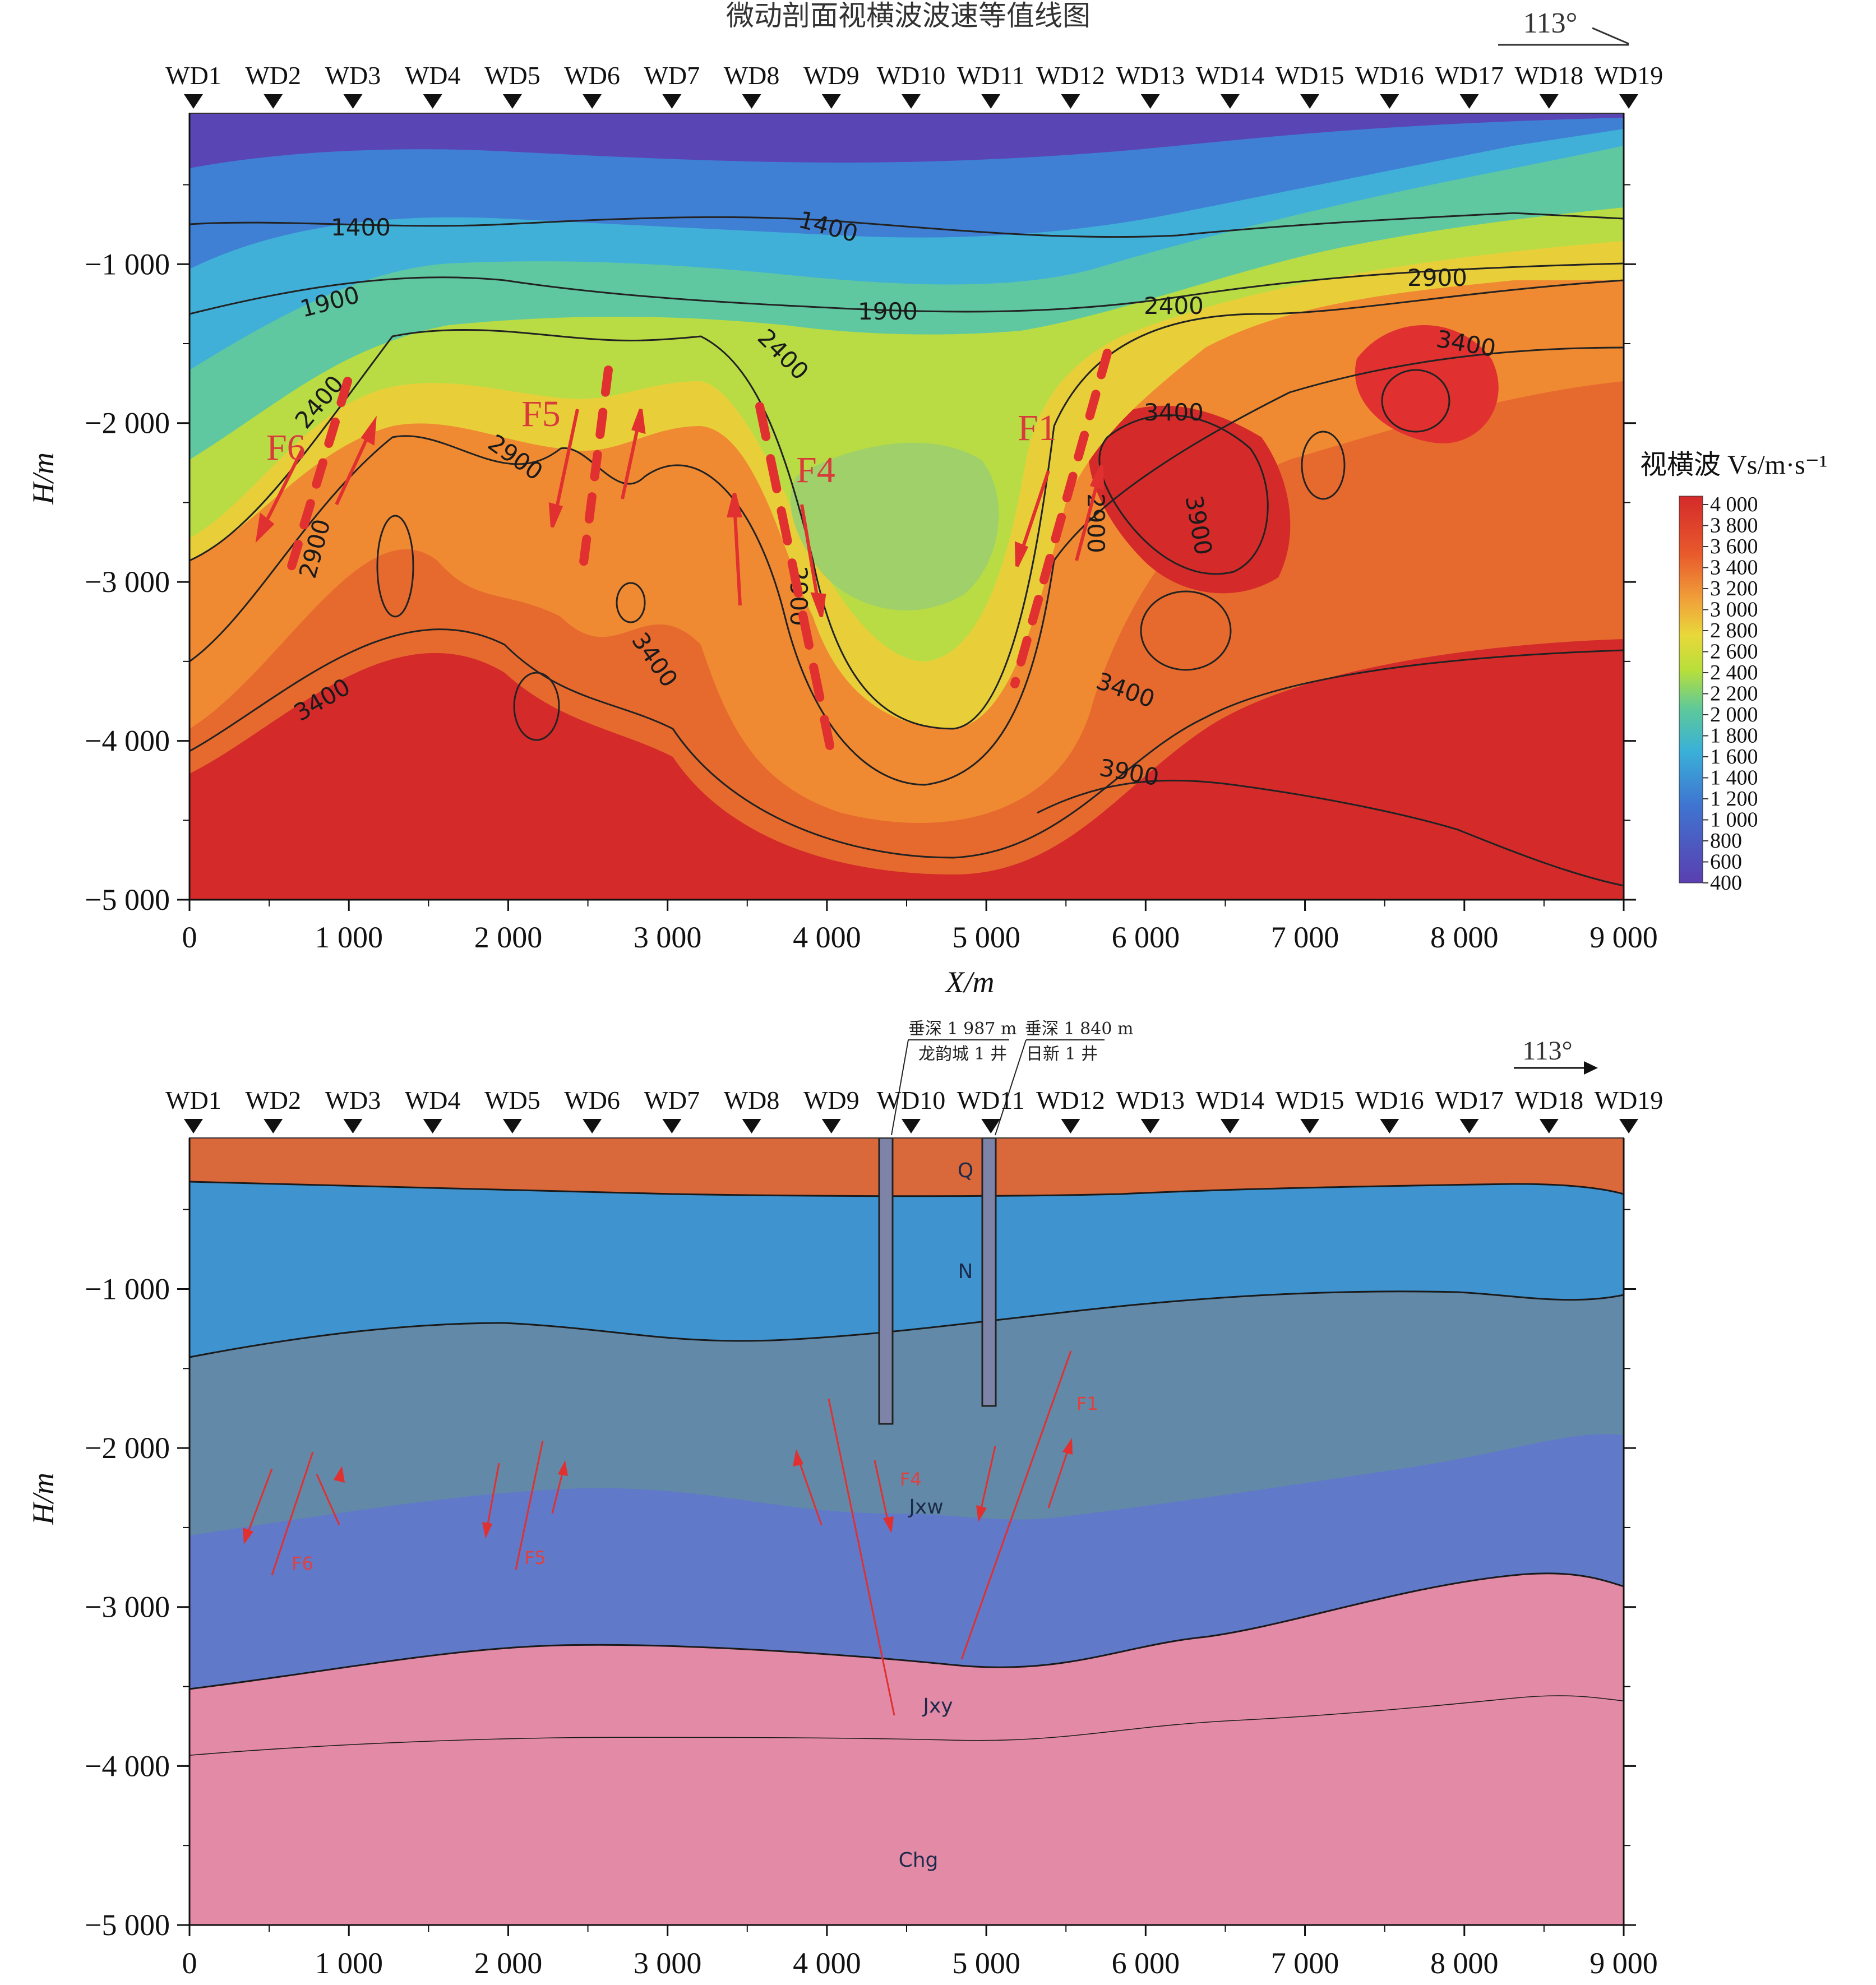  Describe the element at coordinates (1734, 630) in the screenshot. I see `legend-tick-label: 2 800` at that location.